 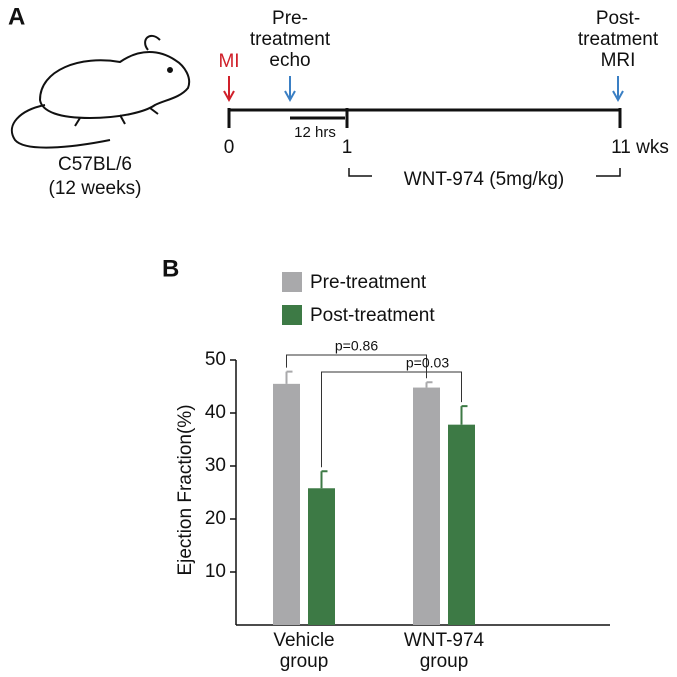 I want to click on panel-label: A, so click(x=16, y=16).